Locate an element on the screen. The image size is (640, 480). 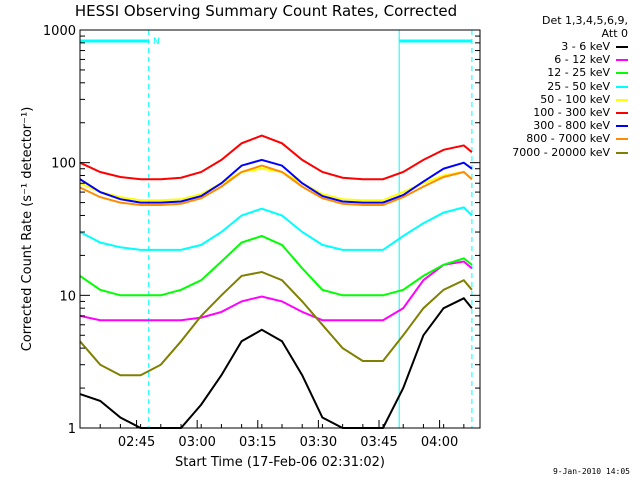
legend-label: 100 - 300 keV is located at coordinates (571, 112).